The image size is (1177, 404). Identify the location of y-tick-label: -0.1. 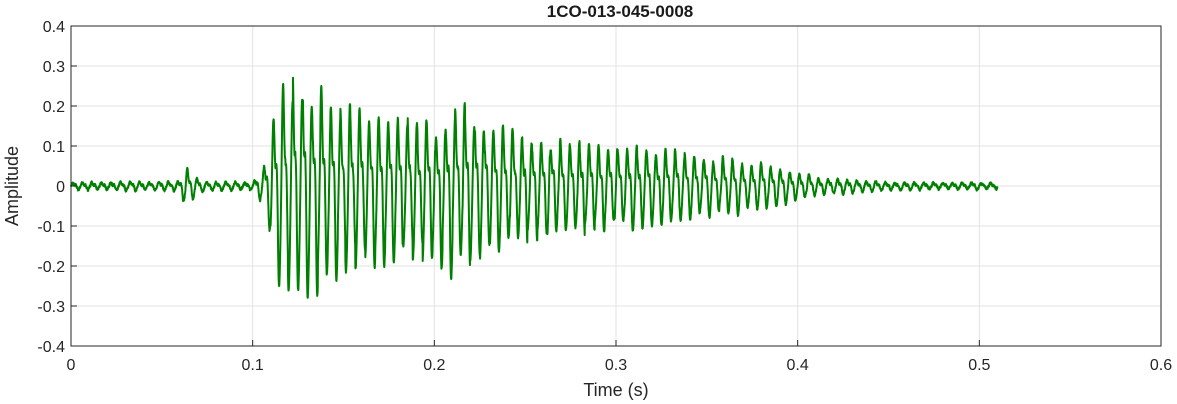
(51, 227).